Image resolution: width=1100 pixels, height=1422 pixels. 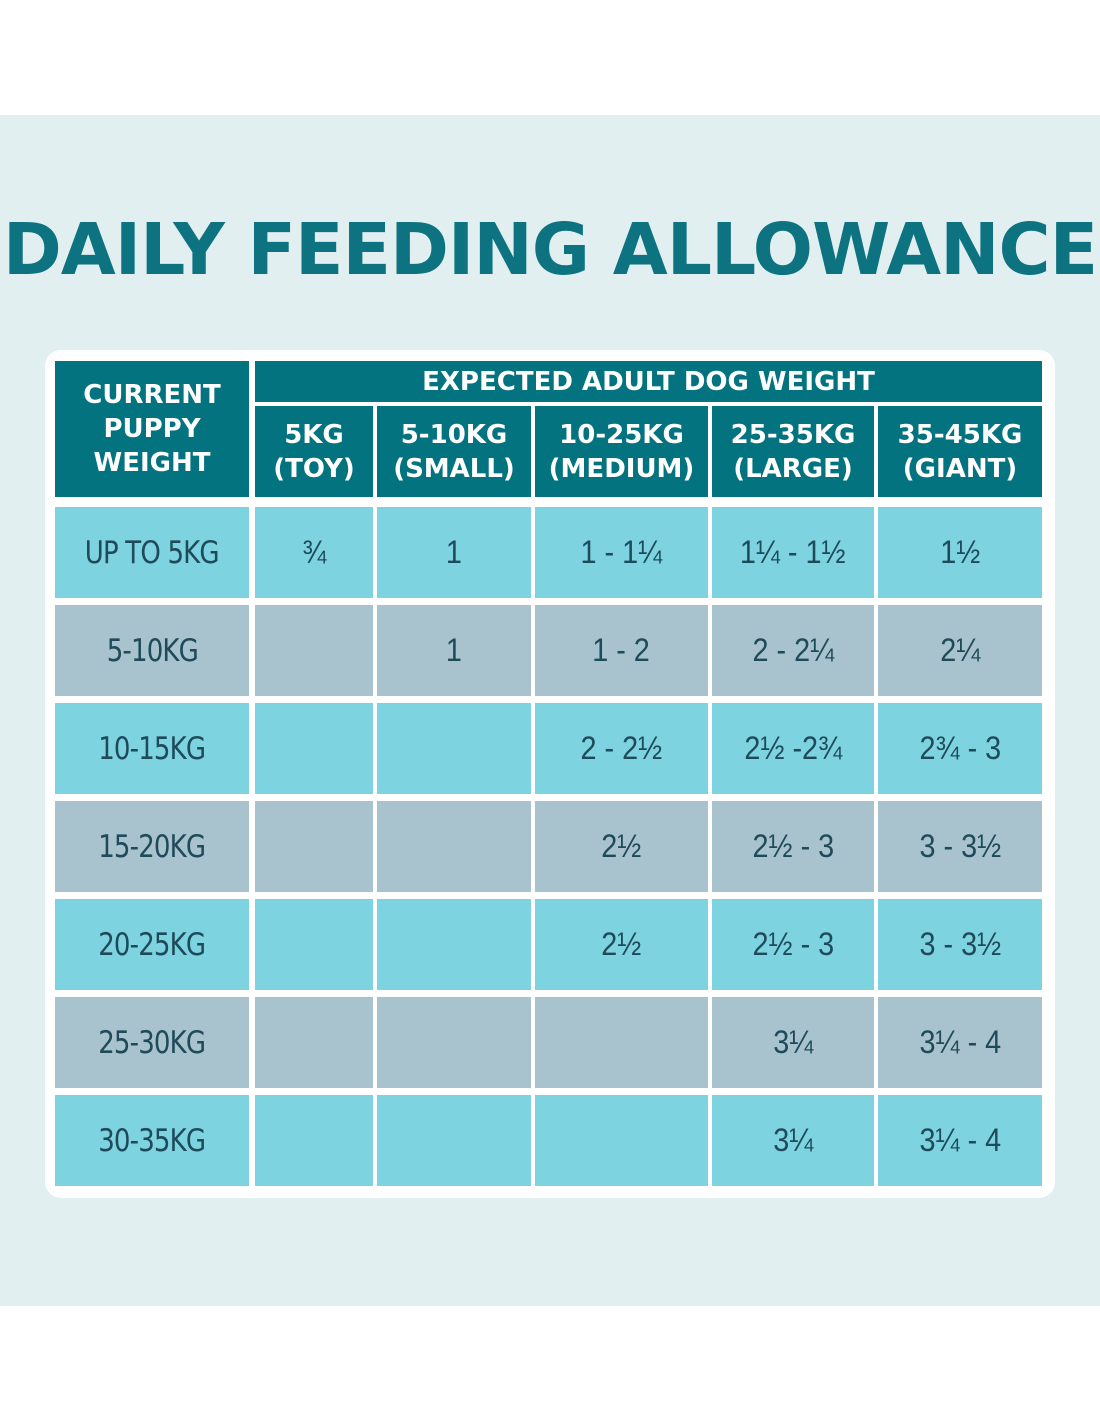 I want to click on corner-header-line: CURRENT, so click(x=152, y=395).